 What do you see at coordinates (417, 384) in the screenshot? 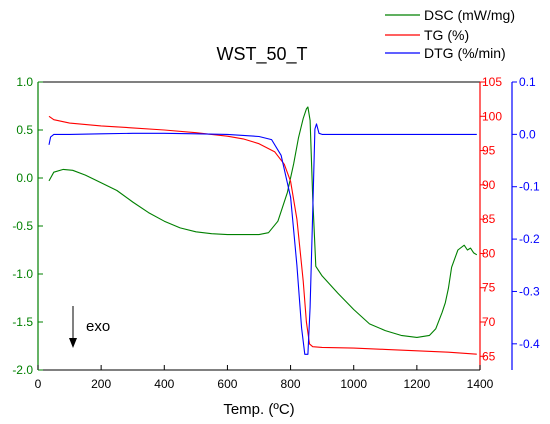
I see `x-tick-label-6: 1200` at bounding box center [417, 384].